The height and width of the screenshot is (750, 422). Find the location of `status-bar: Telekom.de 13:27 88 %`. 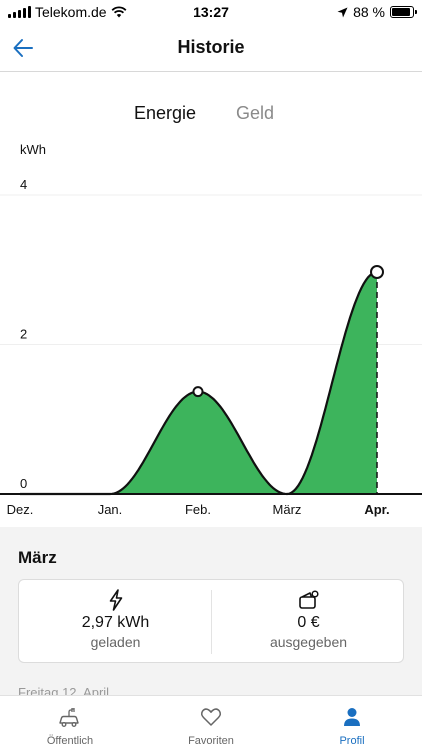

status-bar: Telekom.de 13:27 88 % is located at coordinates (211, 12).